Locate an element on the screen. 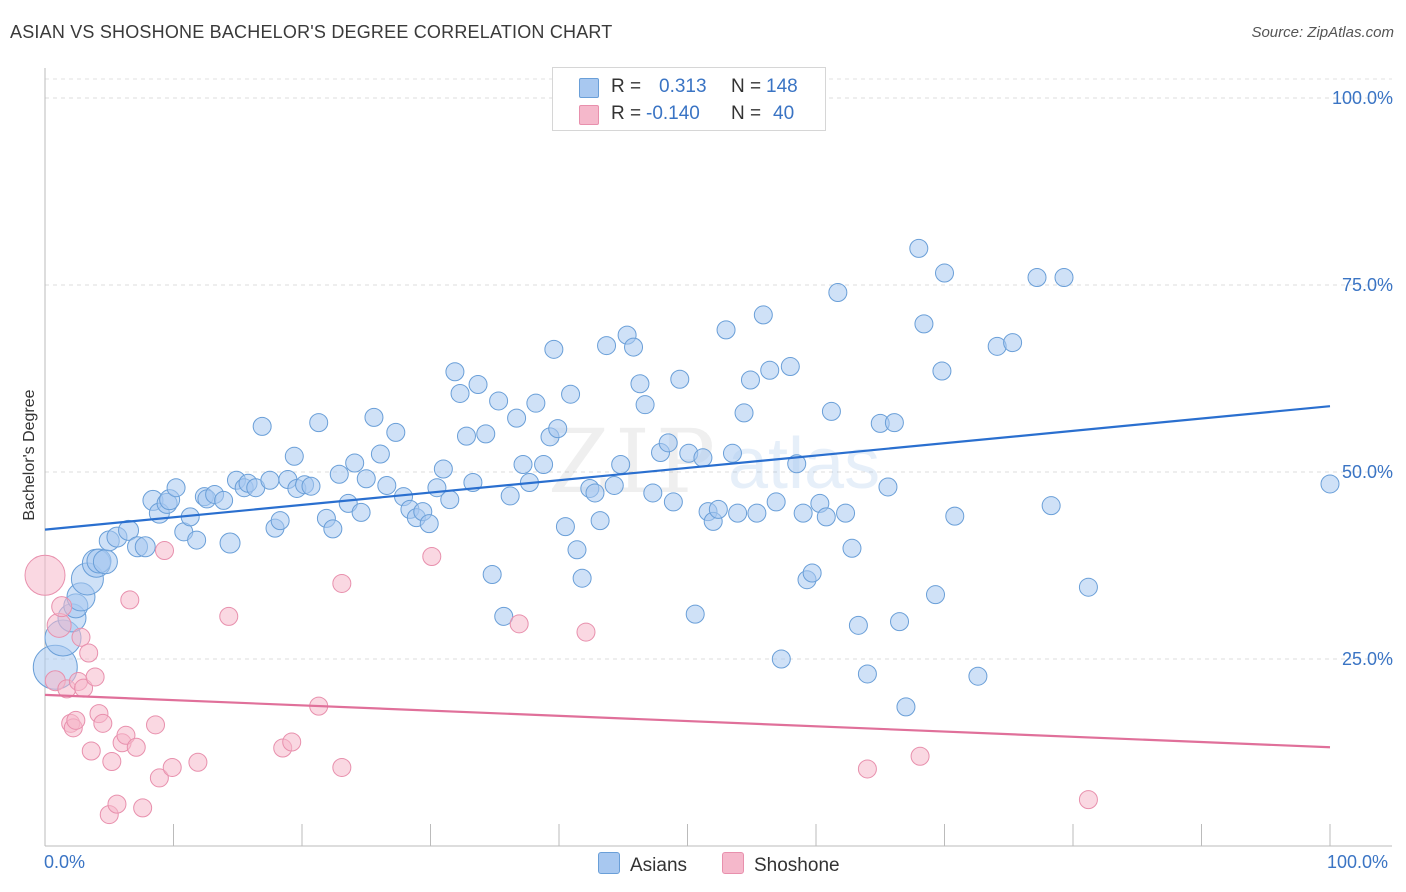 Image resolution: width=1406 pixels, height=892 pixels. shoshone-legend-label: Shoshone is located at coordinates (797, 865).